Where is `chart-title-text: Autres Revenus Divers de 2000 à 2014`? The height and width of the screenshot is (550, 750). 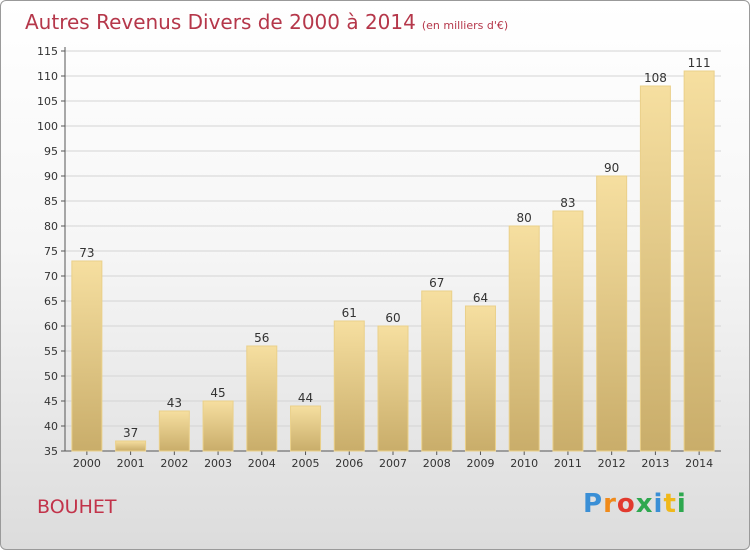
chart-title-text: Autres Revenus Divers de 2000 à 2014 is located at coordinates (220, 22).